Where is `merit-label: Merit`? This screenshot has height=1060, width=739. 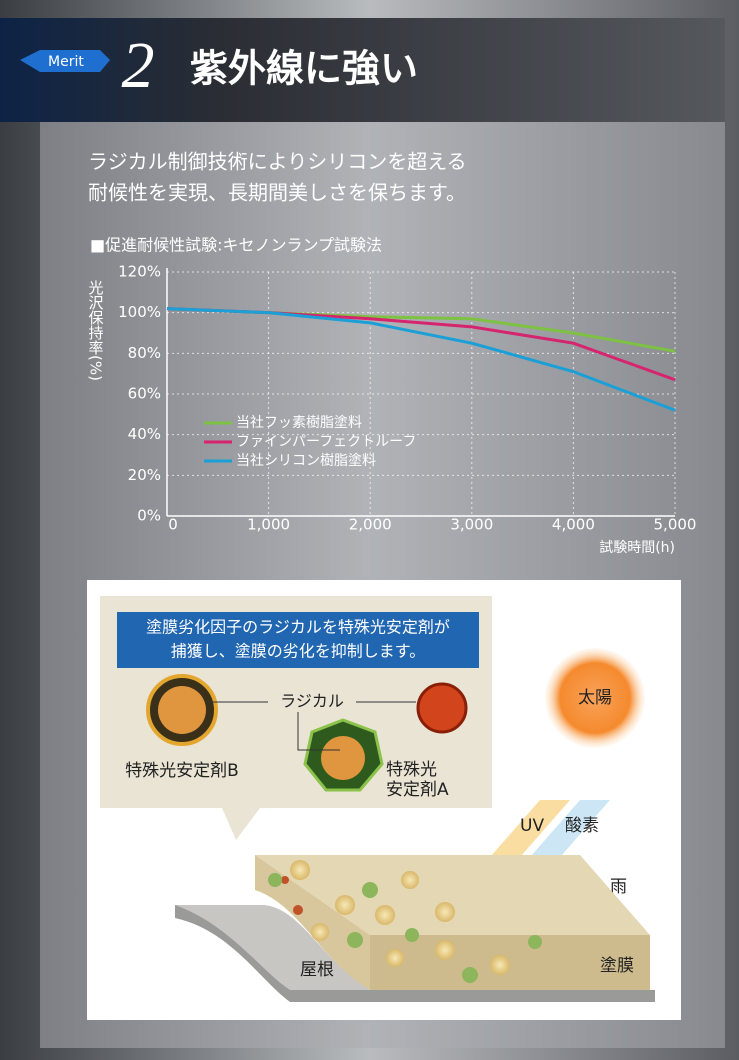
merit-label: Merit is located at coordinates (66, 62).